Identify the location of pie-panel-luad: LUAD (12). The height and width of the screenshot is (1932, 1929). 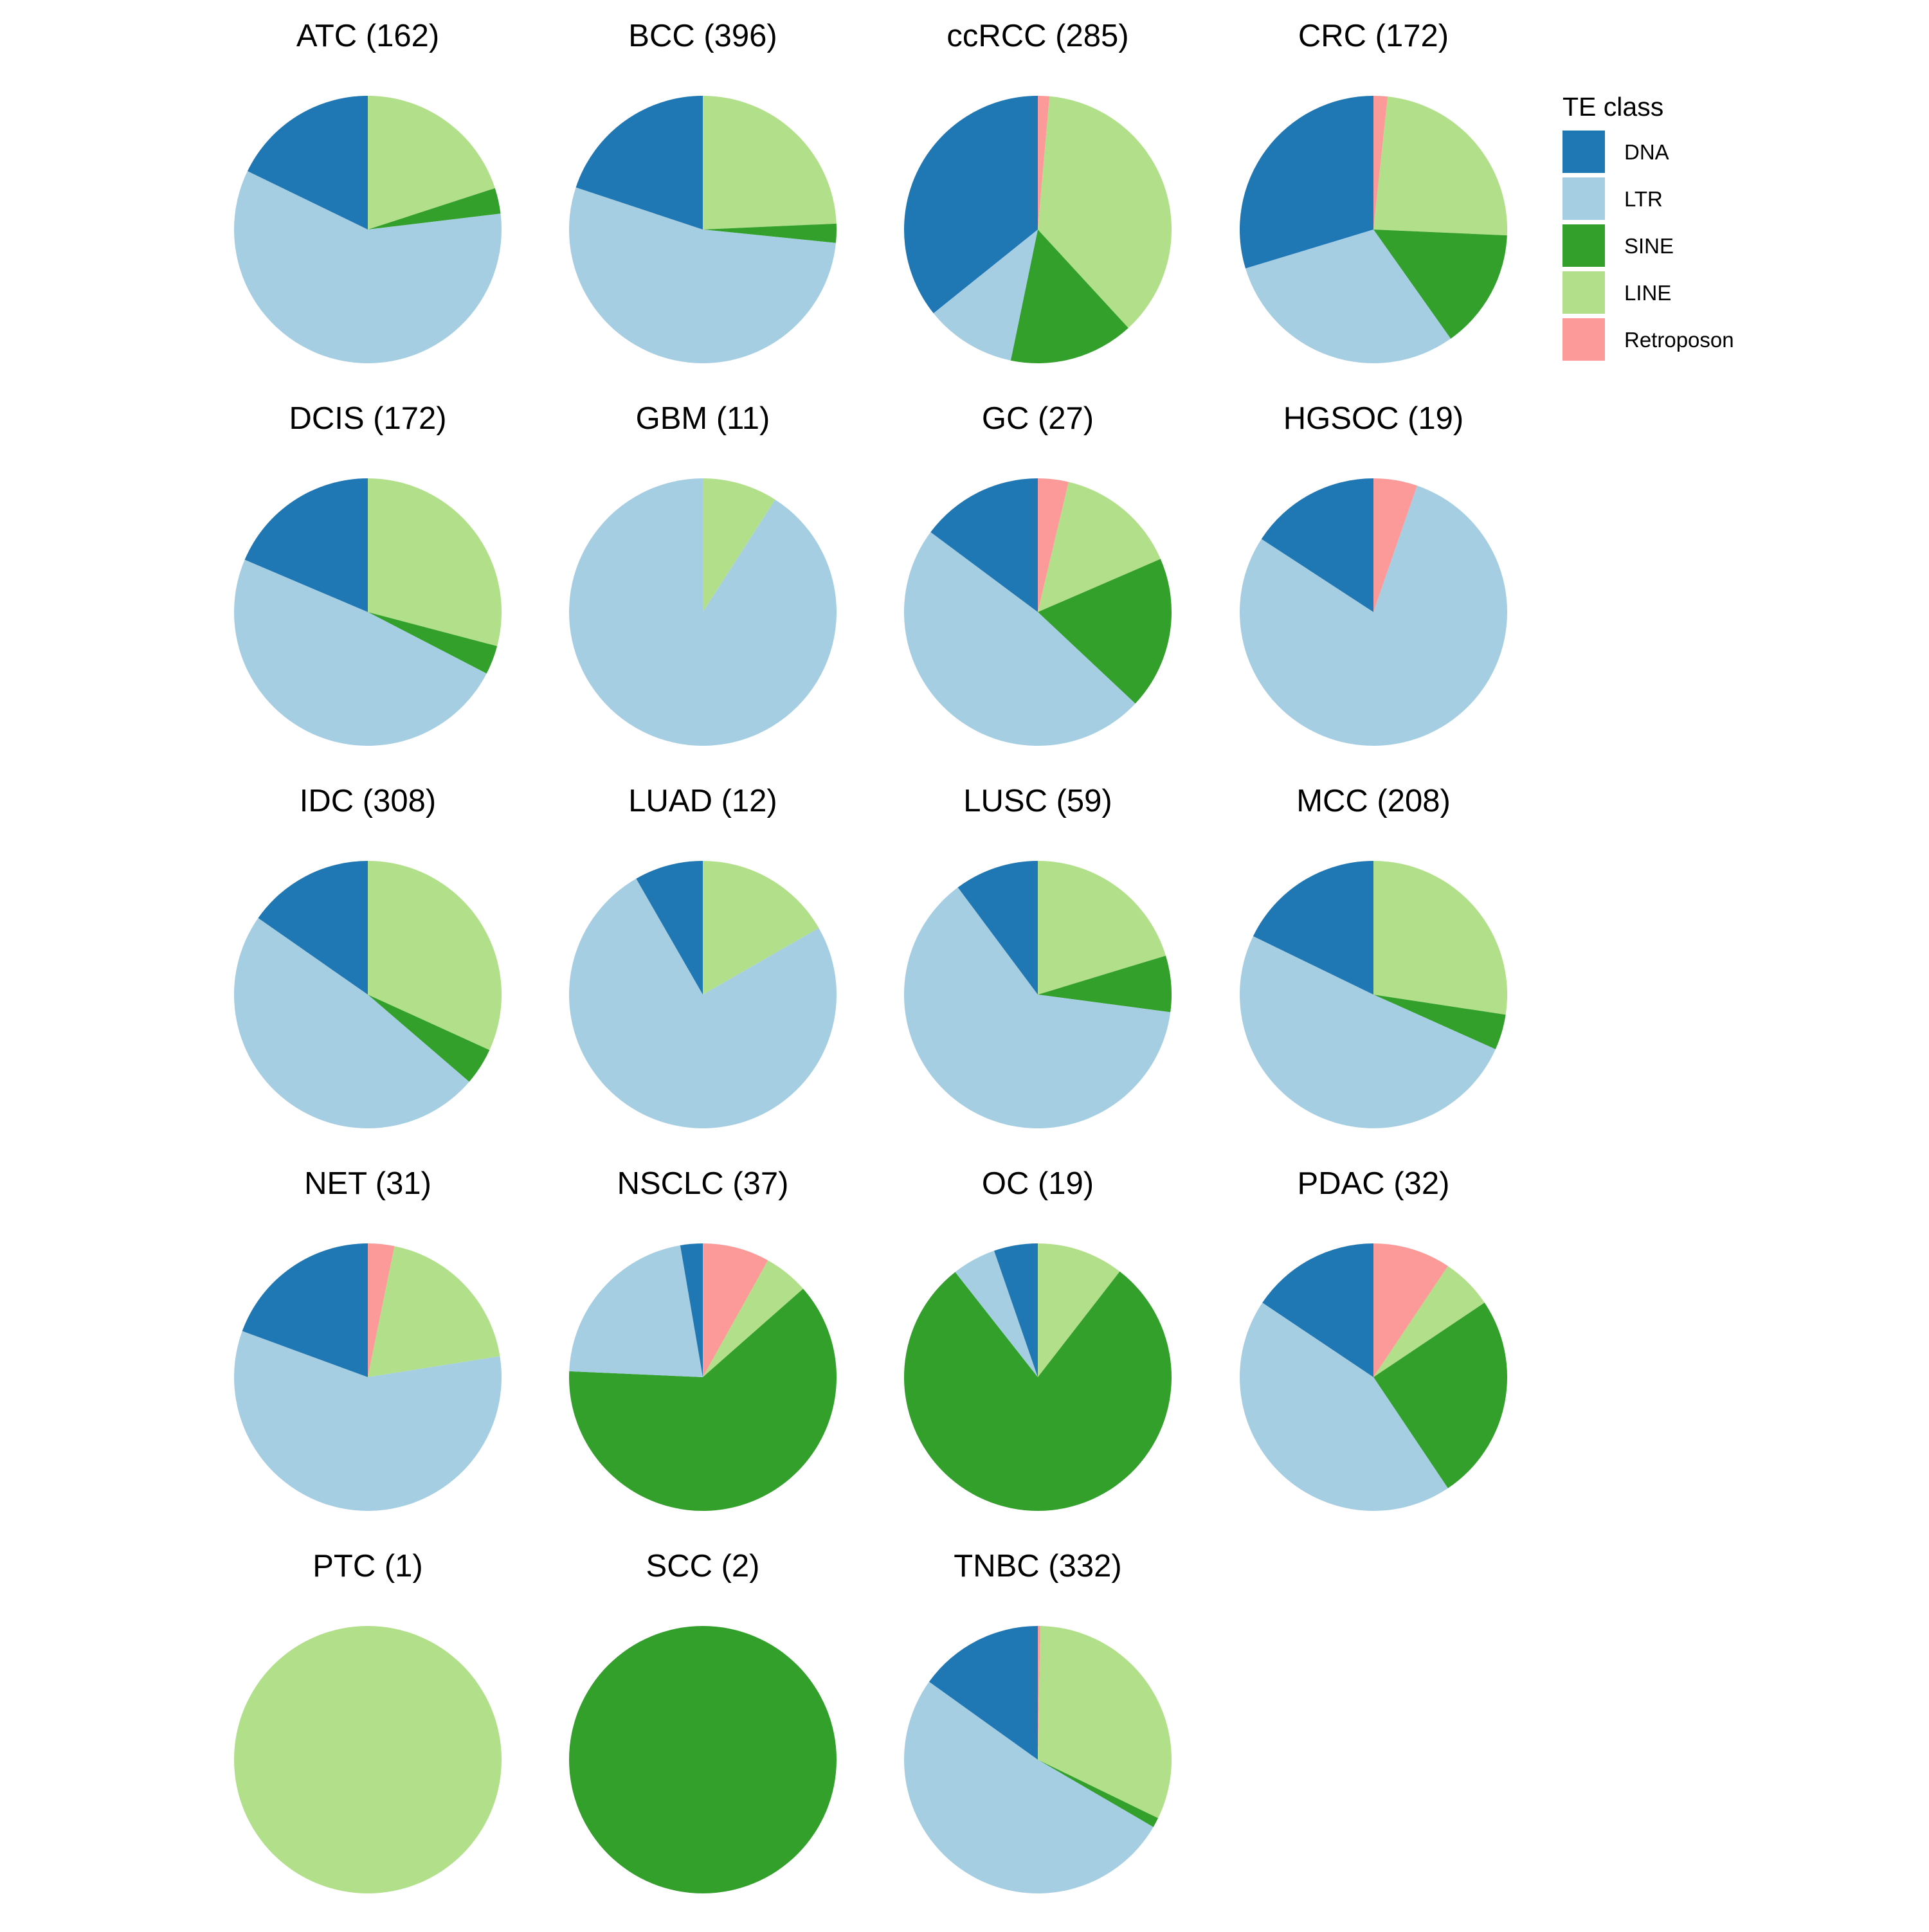
(702, 956).